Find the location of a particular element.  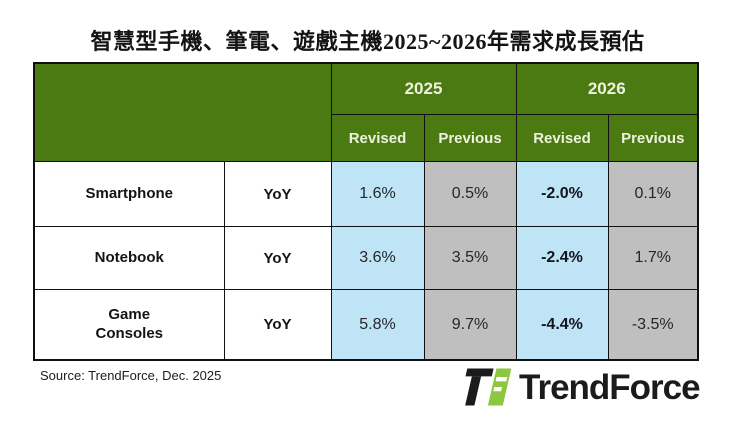

value-cell: -2.0% is located at coordinates (562, 194).